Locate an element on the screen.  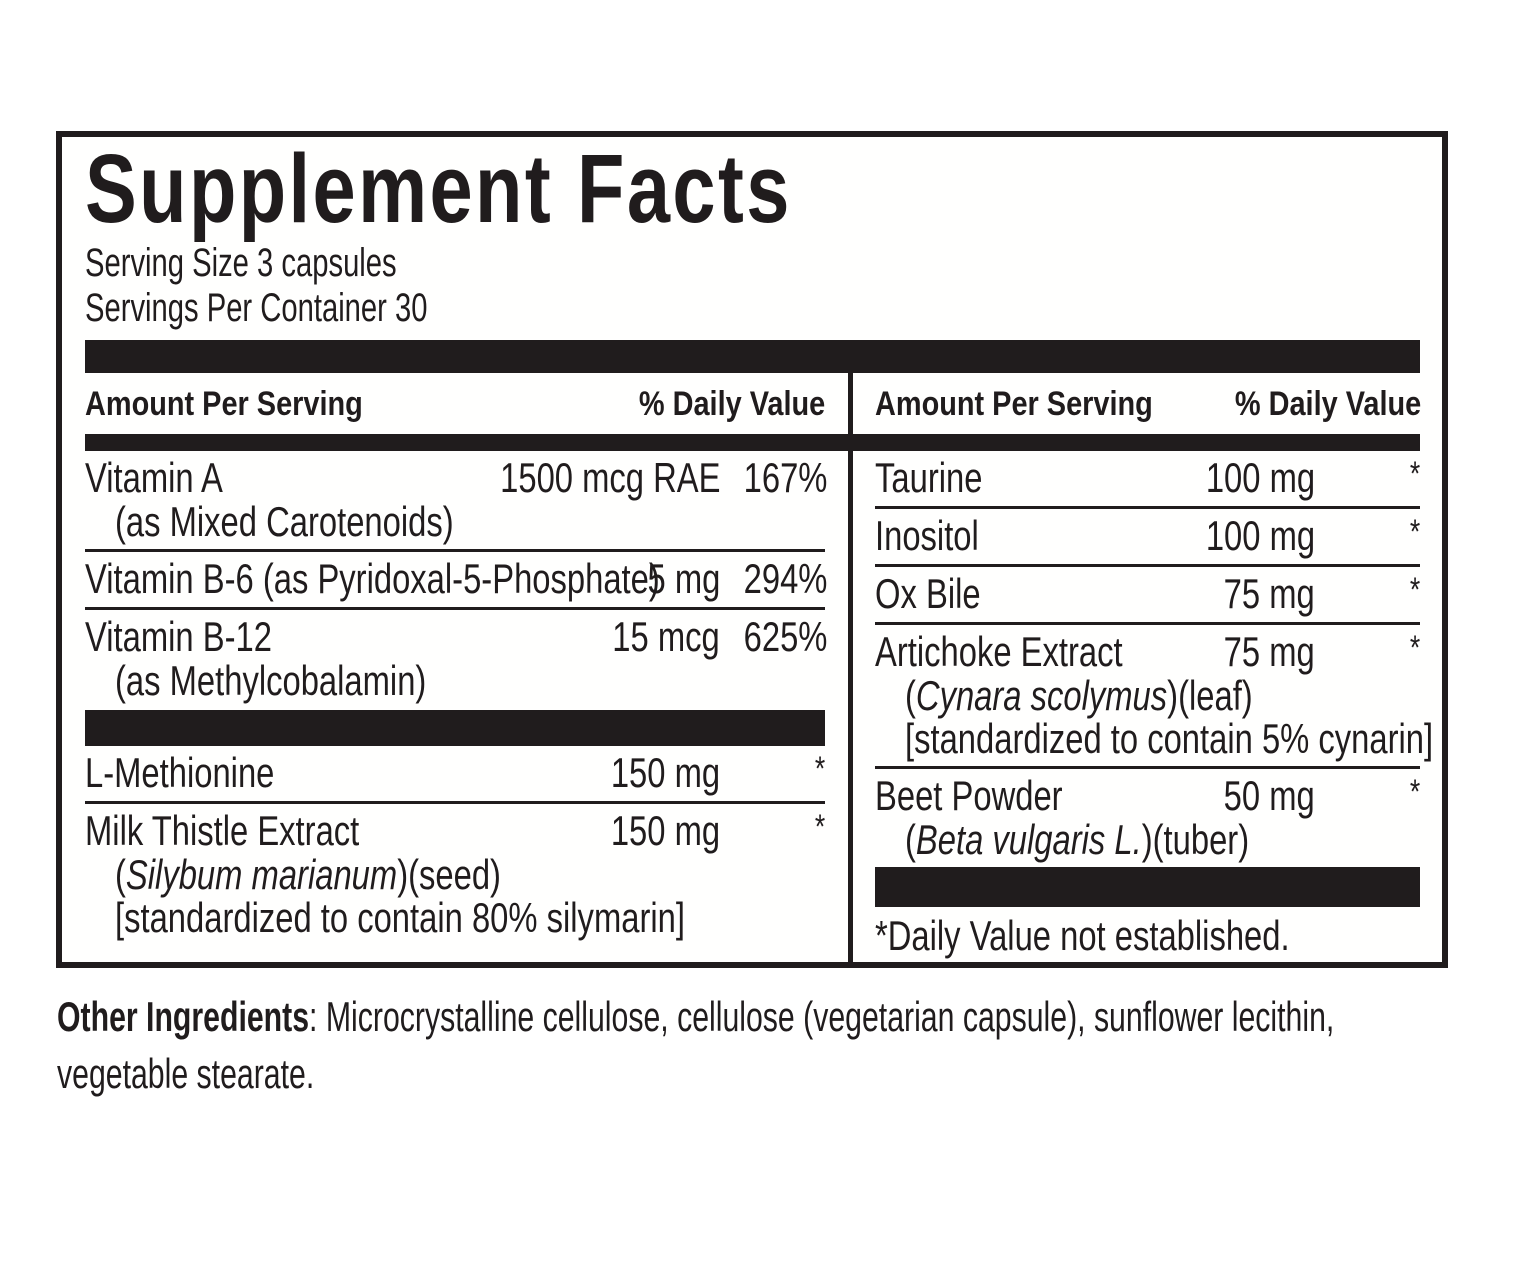
row-name: Inositol is located at coordinates (927, 535).